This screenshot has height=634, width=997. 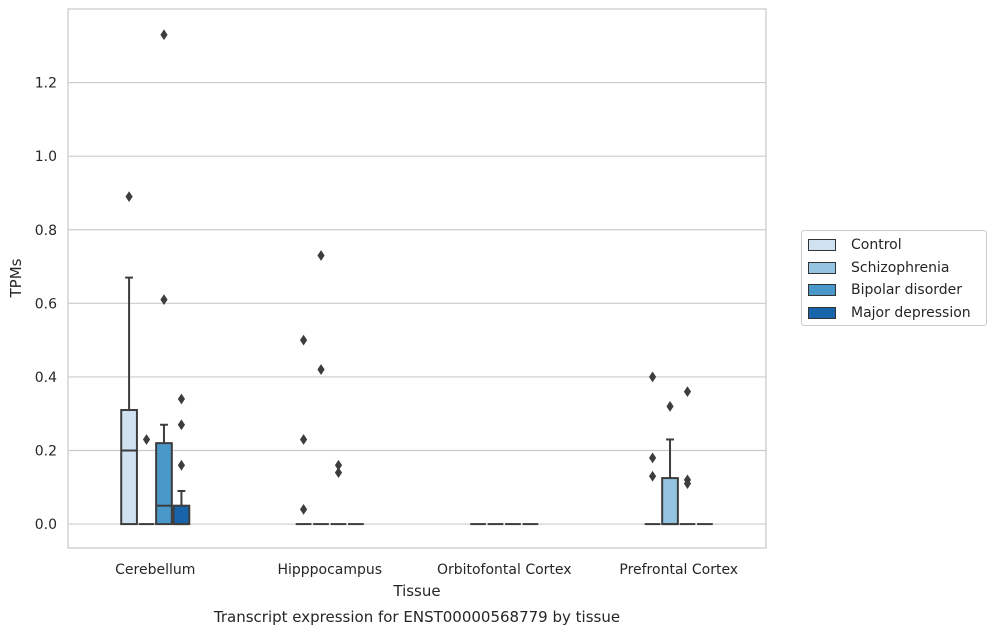 I want to click on x-tick-label: Hipppocampus, so click(x=329, y=570).